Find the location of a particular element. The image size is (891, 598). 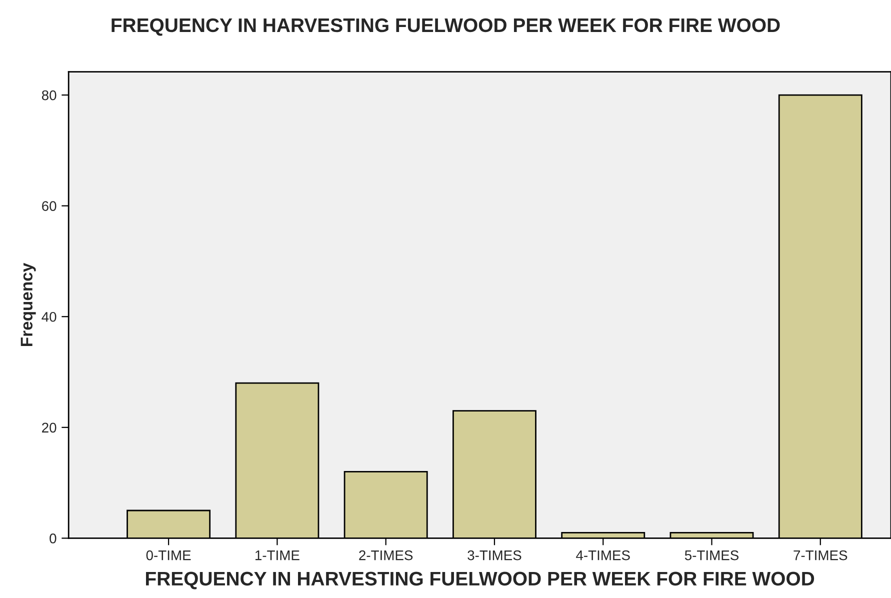

y-tick-label: 60 is located at coordinates (49, 206).